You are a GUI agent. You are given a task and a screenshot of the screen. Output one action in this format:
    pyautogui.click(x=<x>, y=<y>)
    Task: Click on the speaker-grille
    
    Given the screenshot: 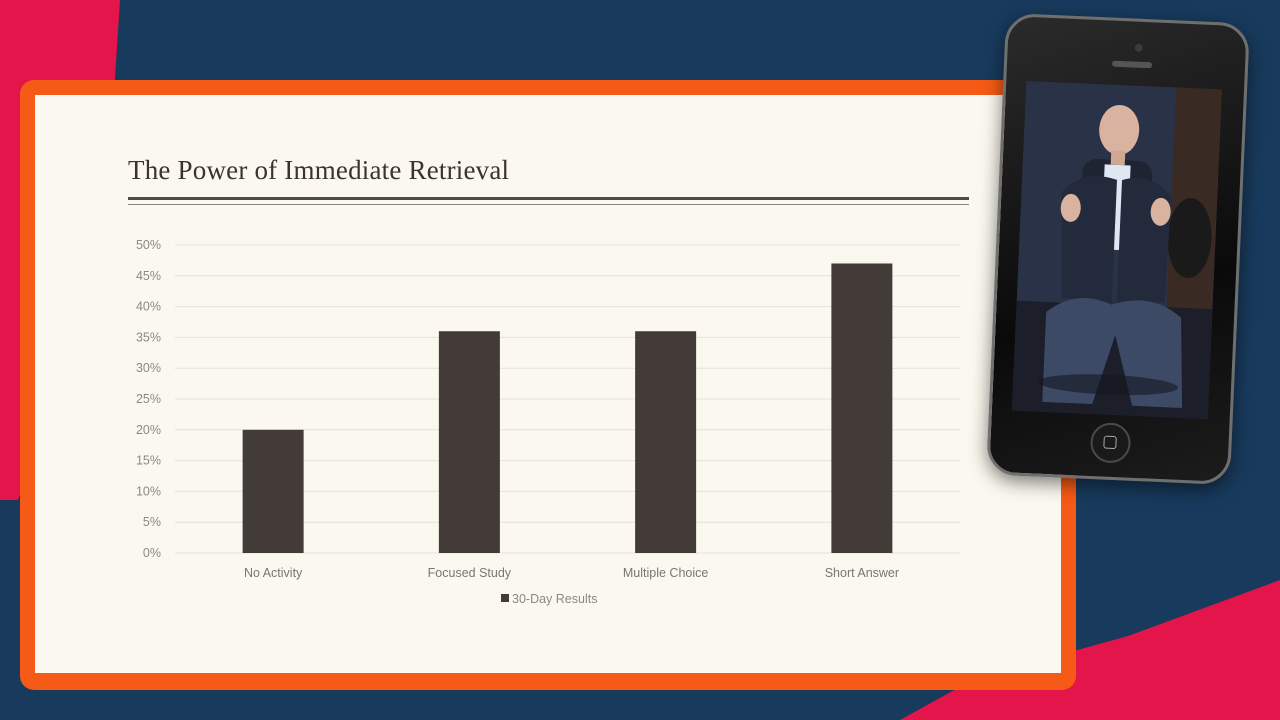 What is the action you would take?
    pyautogui.click(x=1132, y=64)
    